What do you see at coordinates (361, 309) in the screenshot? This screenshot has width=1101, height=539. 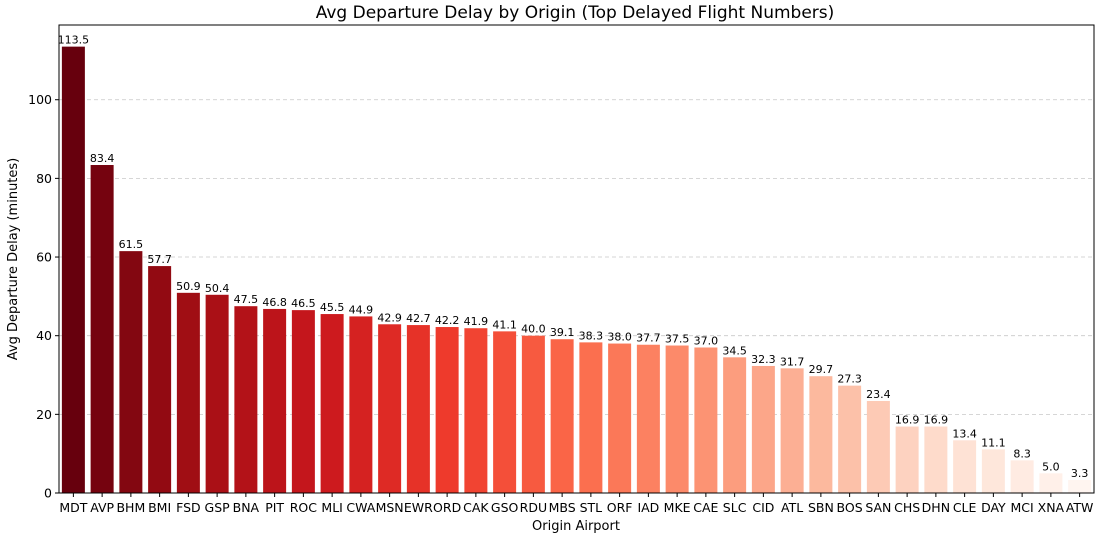 I see `value-label: 44.9` at bounding box center [361, 309].